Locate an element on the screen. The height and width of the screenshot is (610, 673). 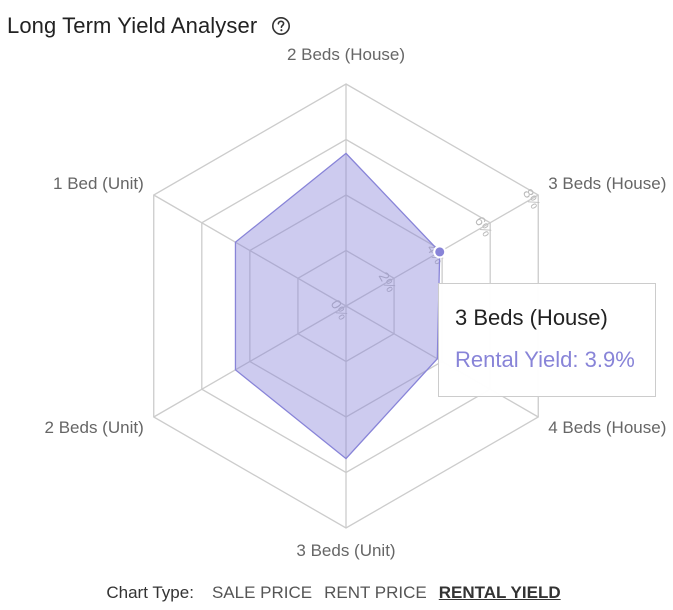
chart-type-sale-price: SALE PRICE is located at coordinates (262, 592).